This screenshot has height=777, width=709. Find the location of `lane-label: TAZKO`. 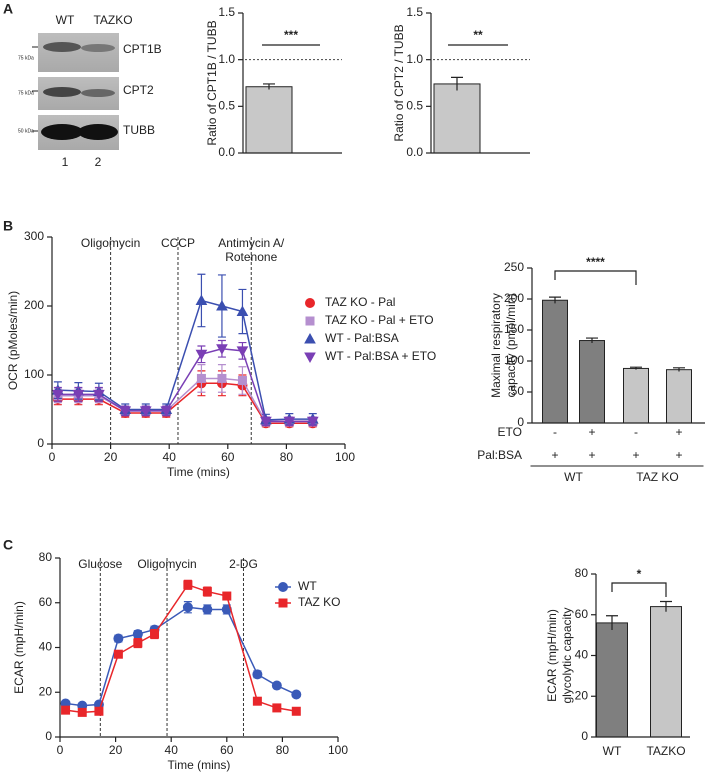

lane-label: TAZKO is located at coordinates (112, 20).